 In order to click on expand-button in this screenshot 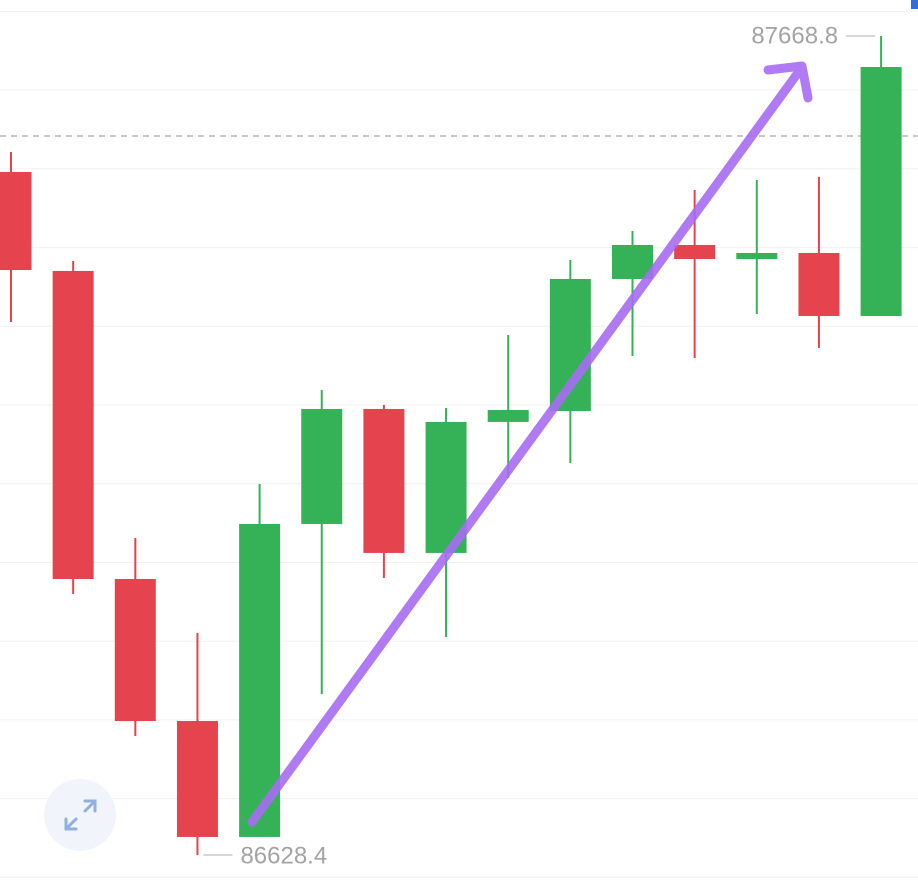, I will do `click(80, 815)`.